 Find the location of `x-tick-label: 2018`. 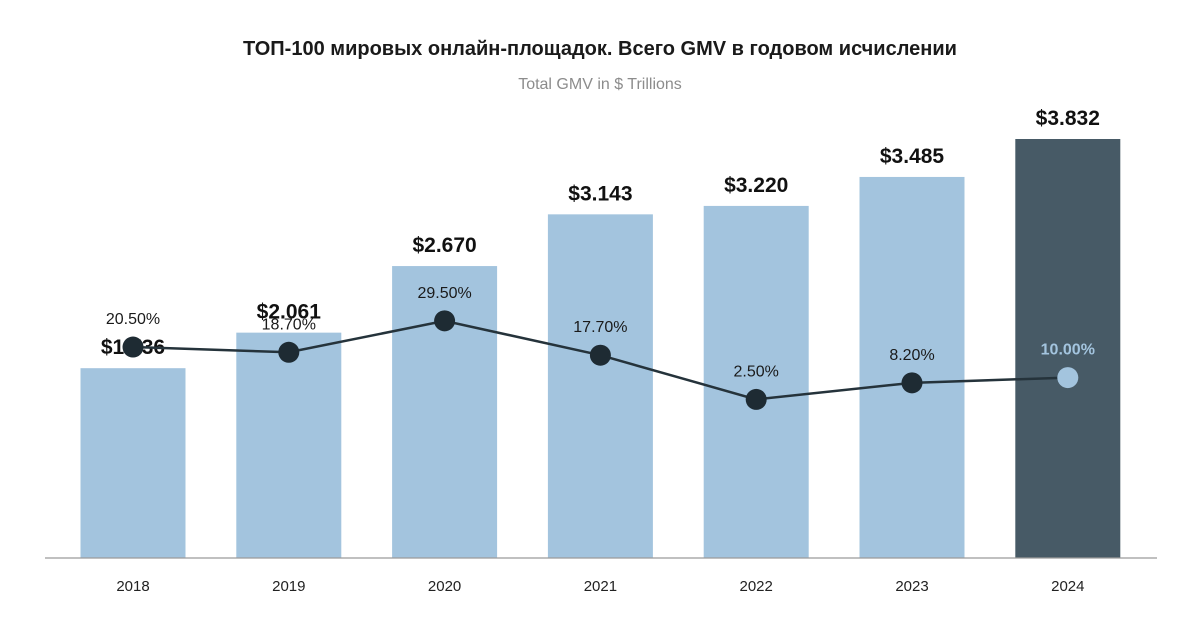

x-tick-label: 2018 is located at coordinates (132, 586).